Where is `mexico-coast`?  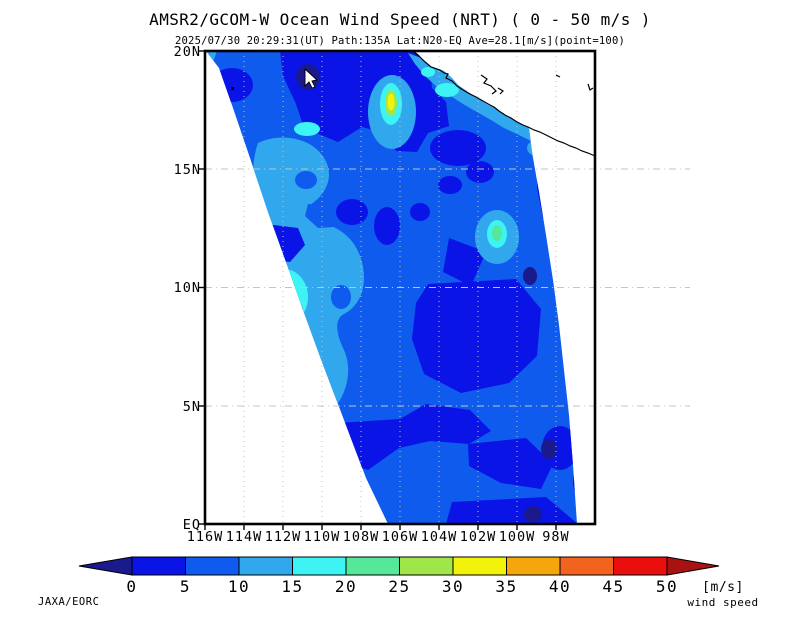 mexico-coast is located at coordinates (504, 103).